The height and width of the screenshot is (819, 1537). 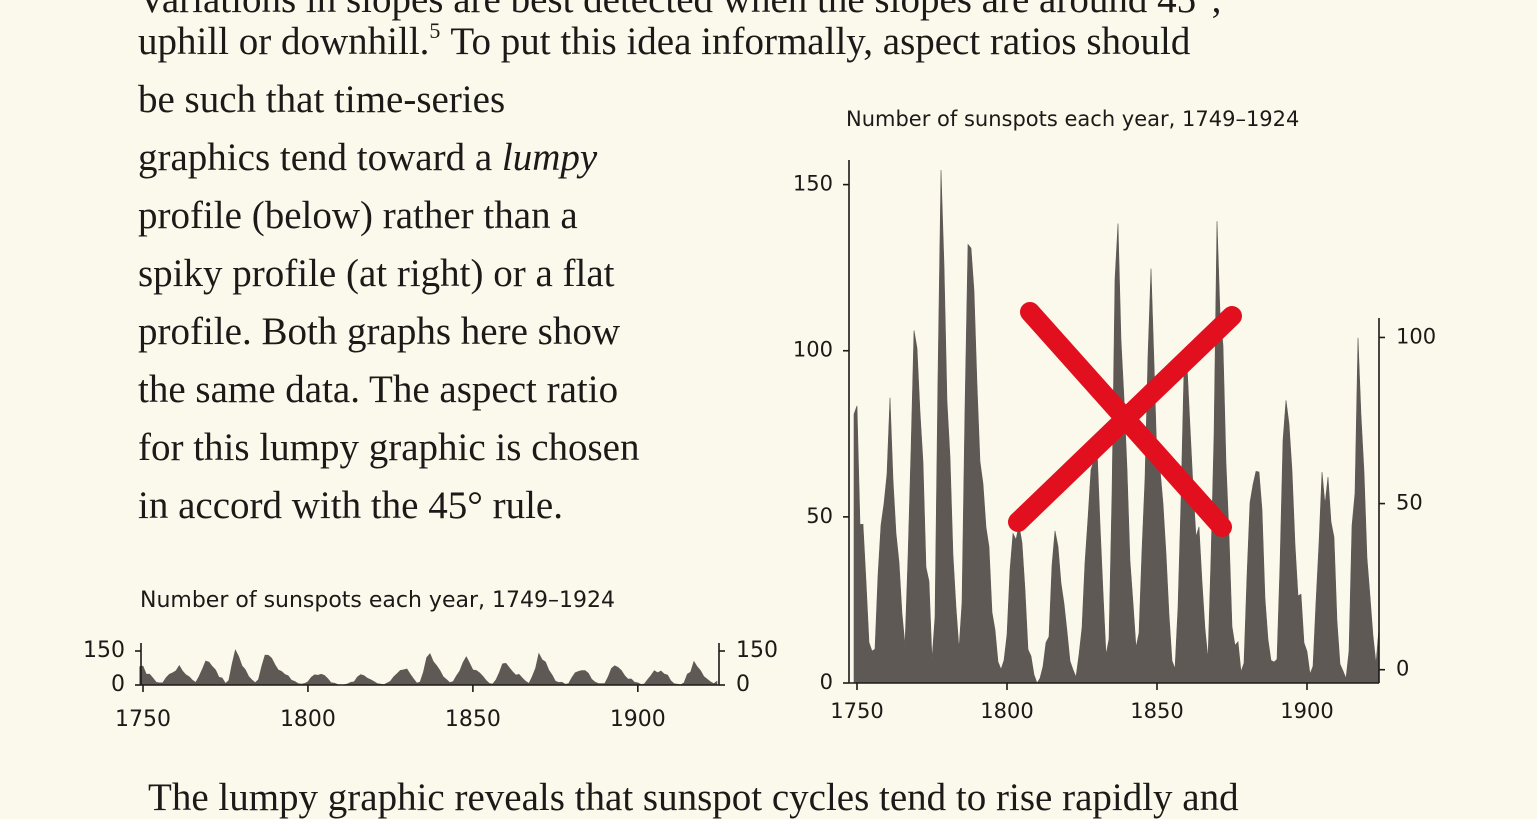 What do you see at coordinates (1416, 336) in the screenshot?
I see `y2-tick-label: 100` at bounding box center [1416, 336].